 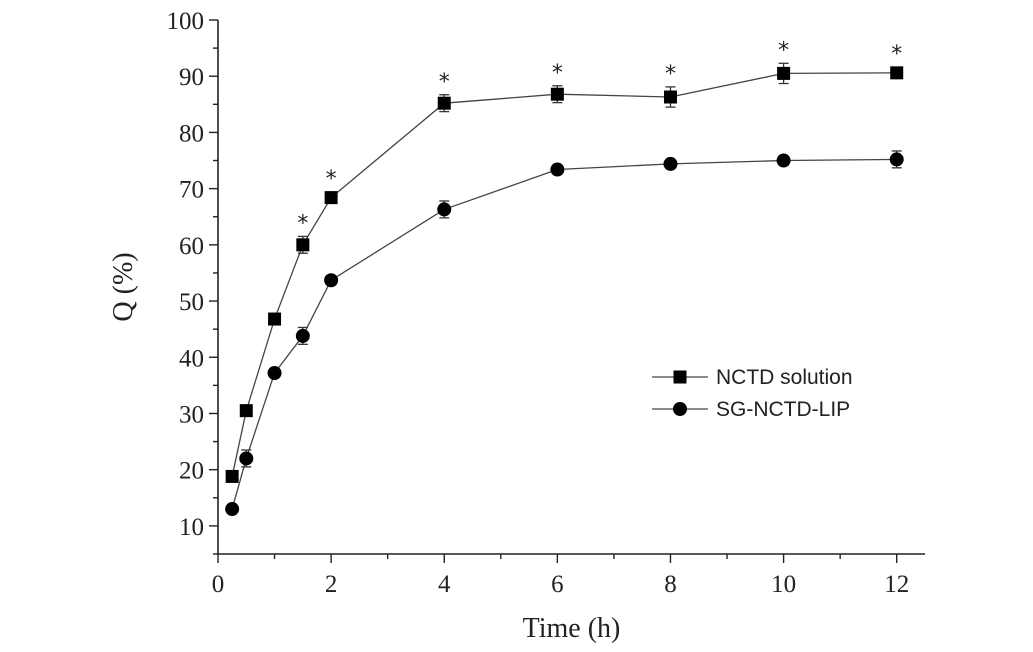 I want to click on x-tick-label: 12, so click(x=896, y=584).